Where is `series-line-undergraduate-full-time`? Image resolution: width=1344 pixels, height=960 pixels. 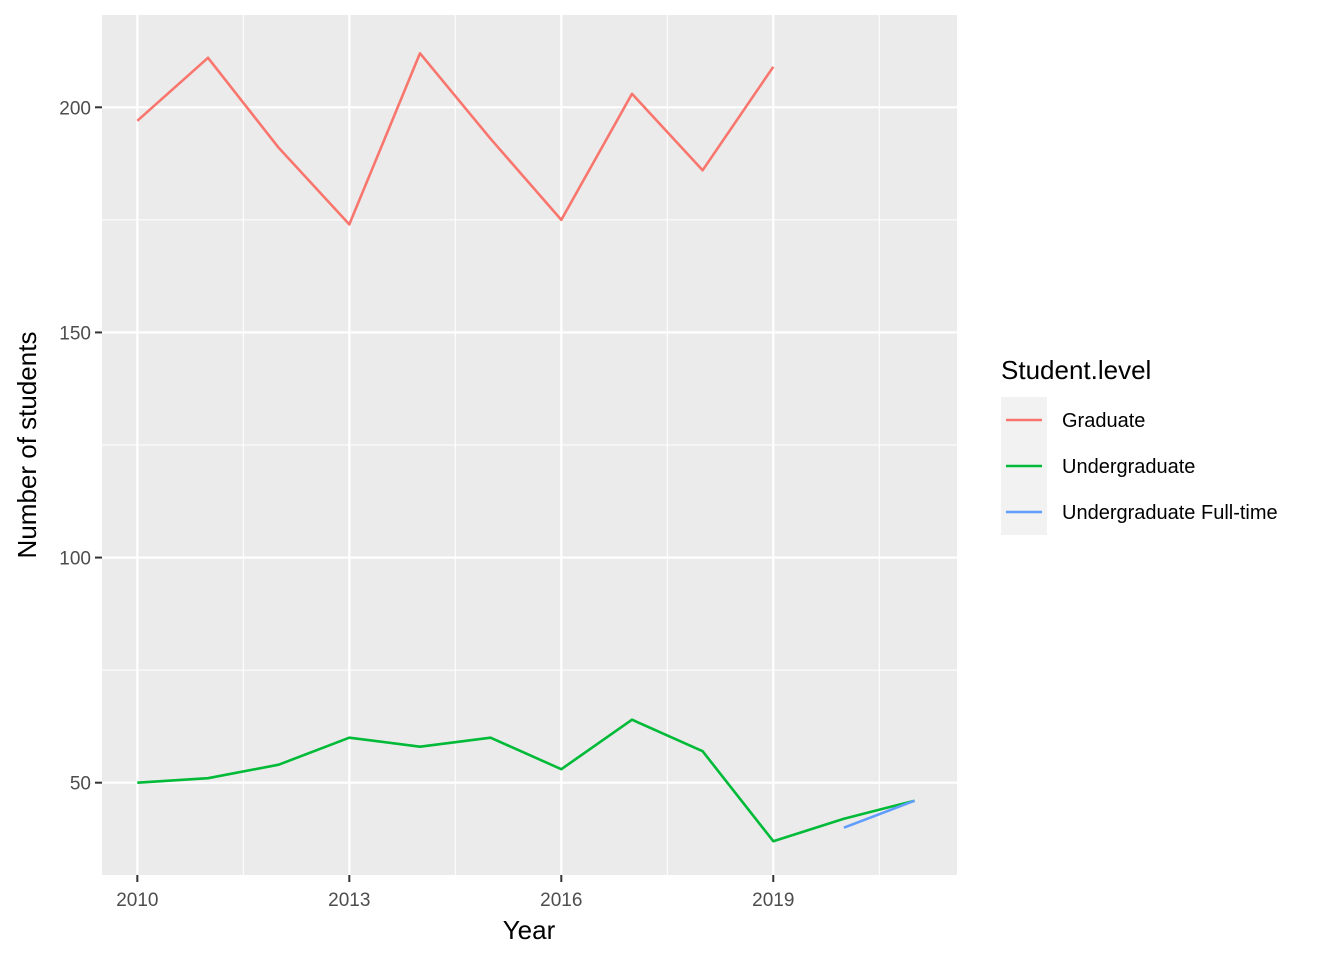 series-line-undergraduate-full-time is located at coordinates (879, 814).